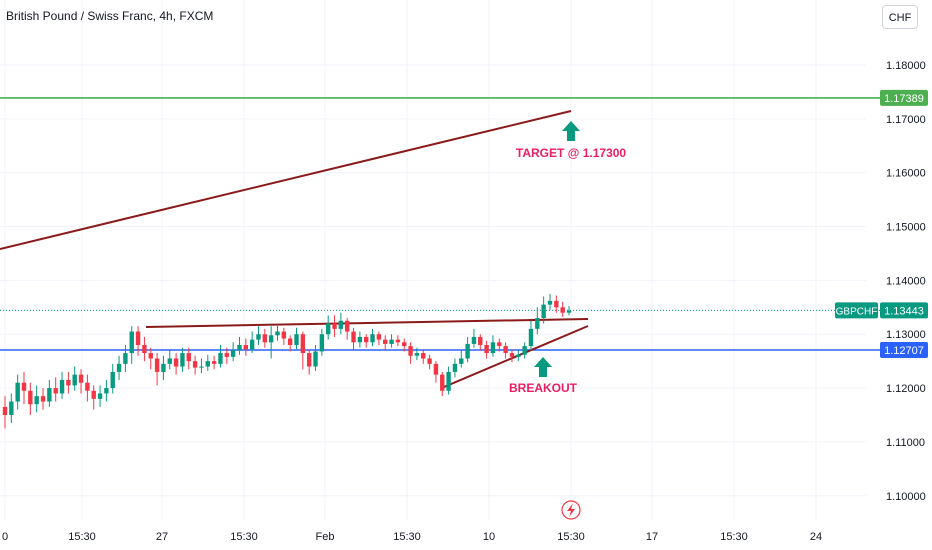 The image size is (932, 550). Describe the element at coordinates (906, 497) in the screenshot. I see `y-tick-label: 1.10000` at that location.